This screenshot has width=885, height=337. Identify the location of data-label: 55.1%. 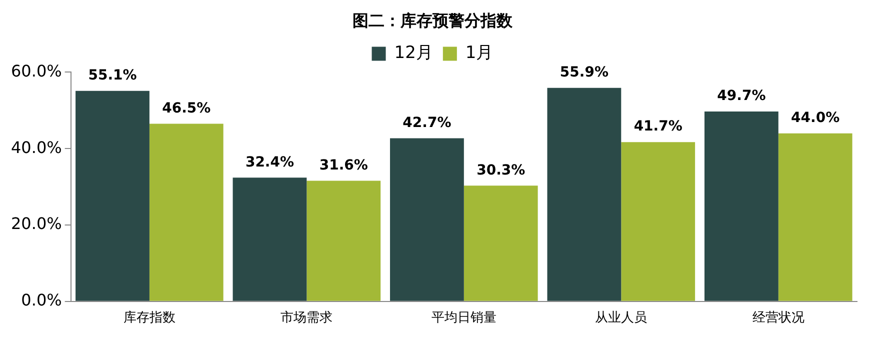
(112, 76).